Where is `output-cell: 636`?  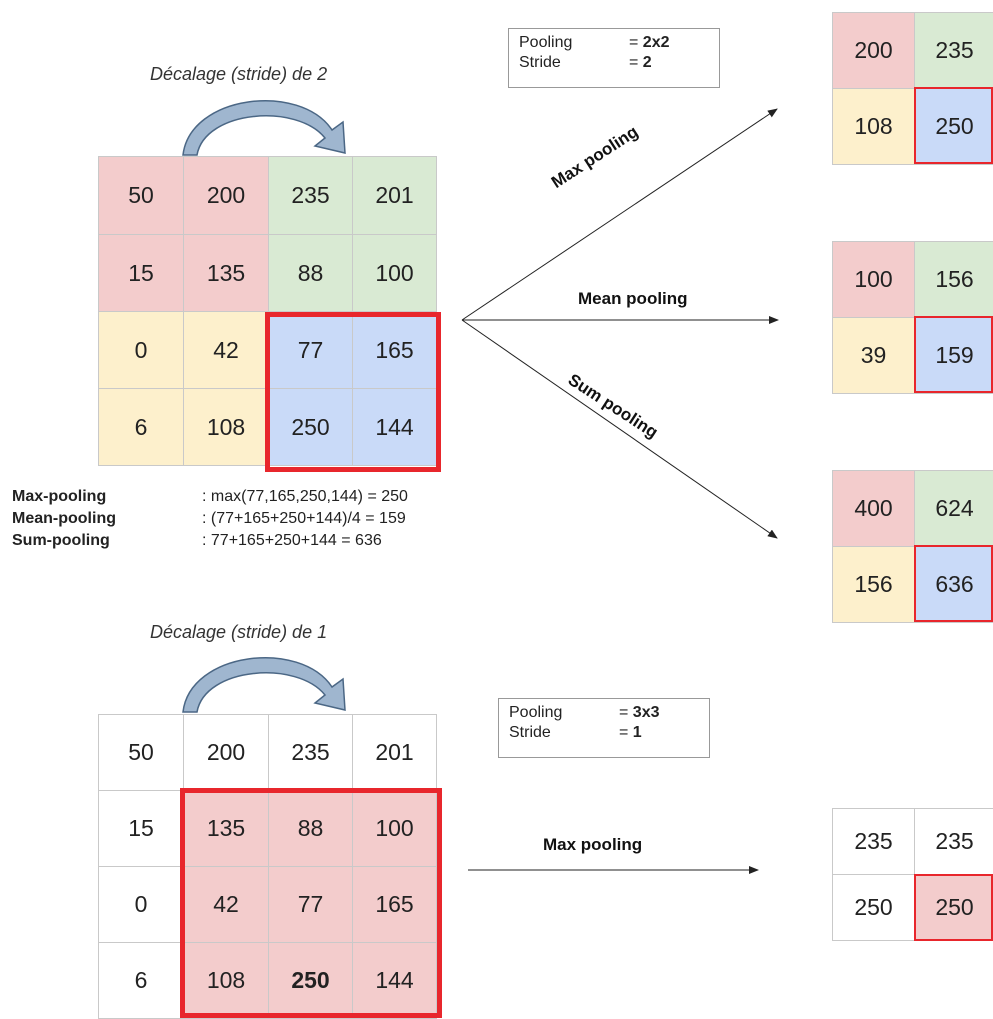
output-cell: 636 is located at coordinates (954, 585).